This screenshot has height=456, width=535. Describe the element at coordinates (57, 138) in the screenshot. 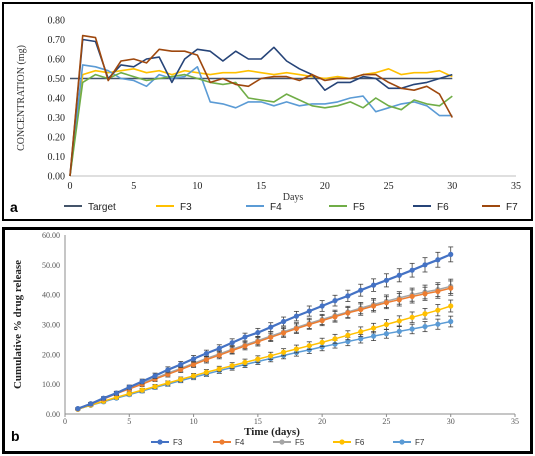

I see `y-tick-label-a: 0.20` at that location.